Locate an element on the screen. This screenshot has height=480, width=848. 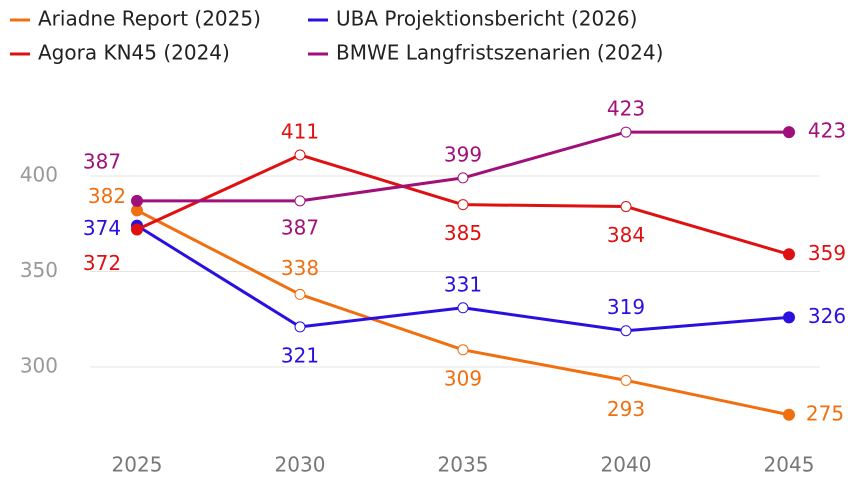
data-label: 309 is located at coordinates (463, 378).